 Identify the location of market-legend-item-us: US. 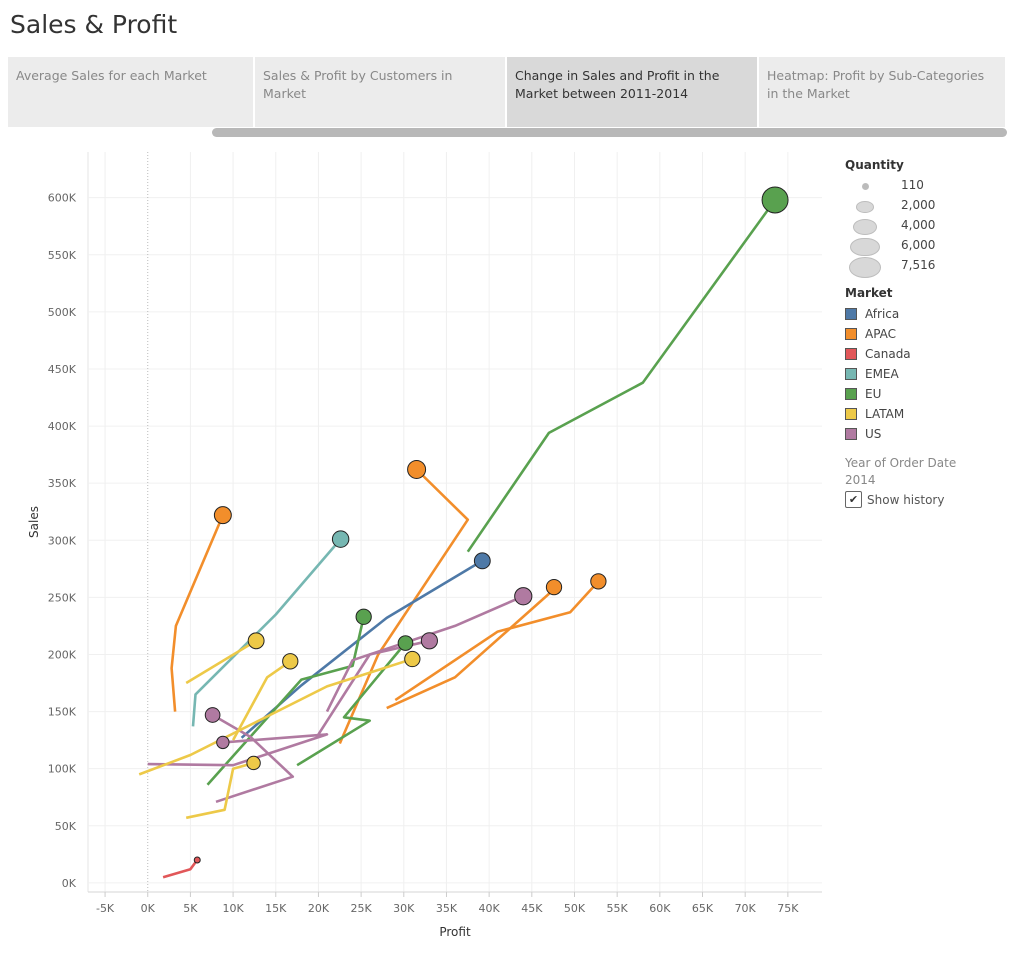
(900, 434).